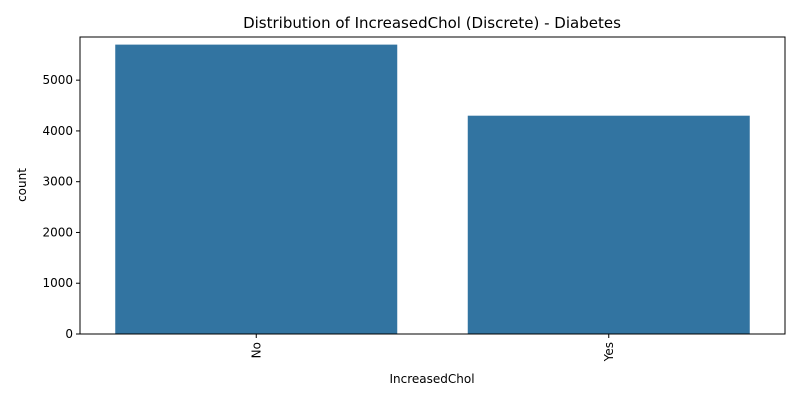 The height and width of the screenshot is (400, 800). Describe the element at coordinates (431, 379) in the screenshot. I see `x-axis-label: IncreasedChol` at that location.